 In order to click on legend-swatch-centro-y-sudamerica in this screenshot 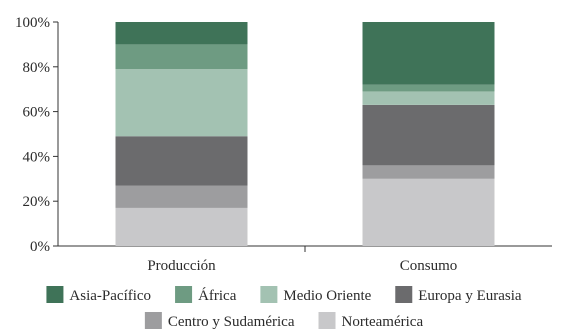, I will do `click(153, 320)`.